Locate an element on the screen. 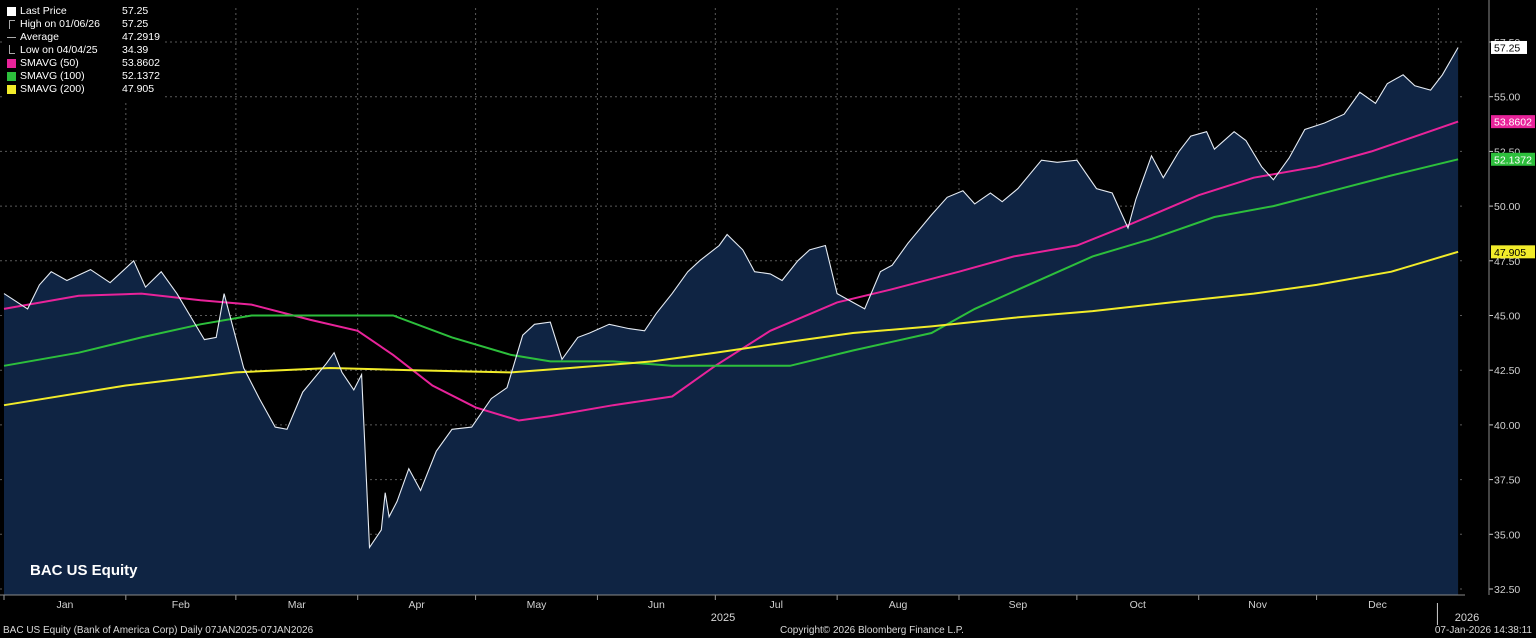 The width and height of the screenshot is (1536, 638). y-tick-label: 32.50 is located at coordinates (1507, 590).